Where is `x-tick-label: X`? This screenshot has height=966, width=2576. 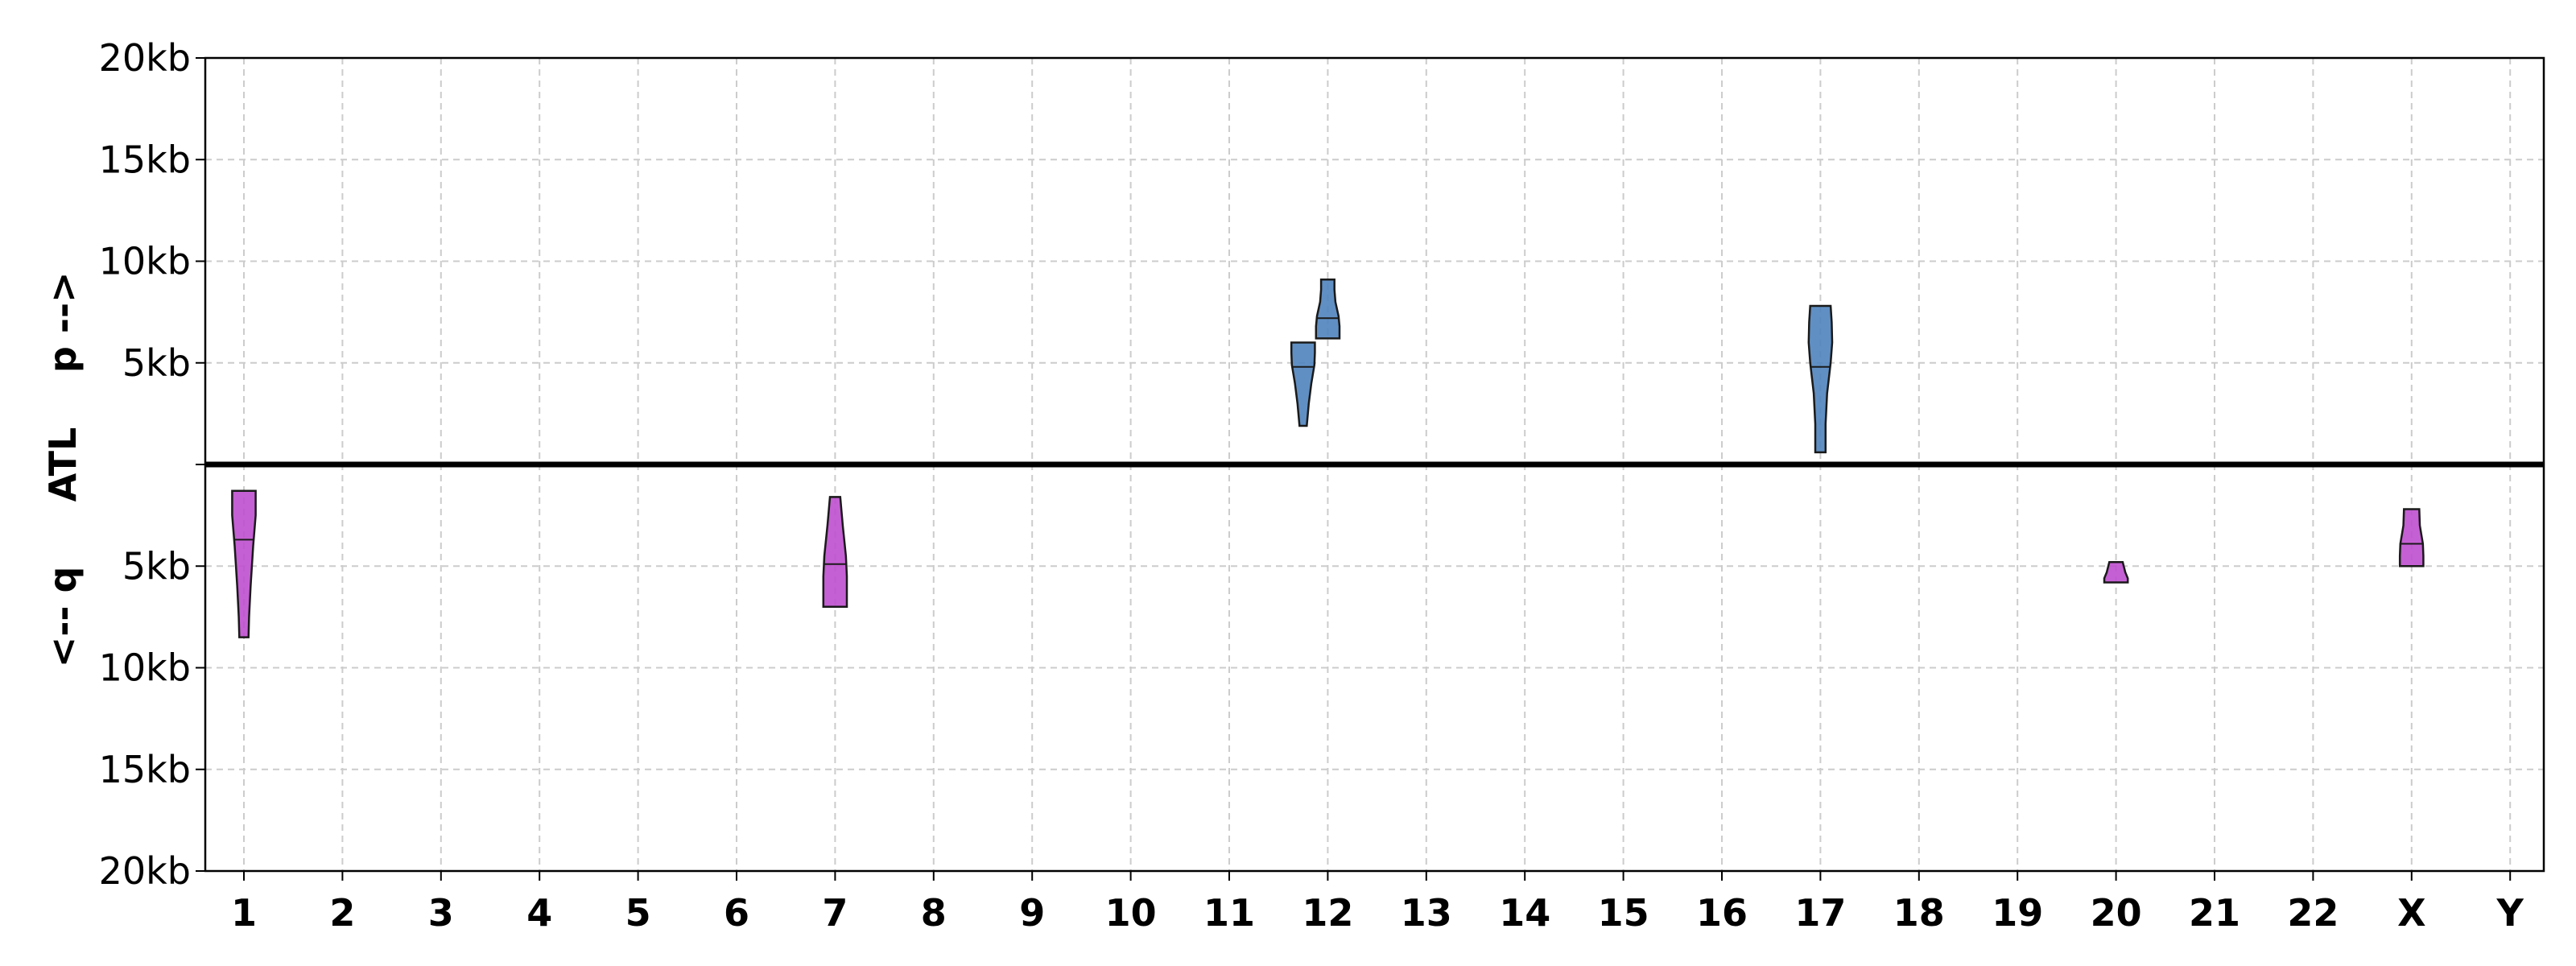
x-tick-label: X is located at coordinates (2411, 913).